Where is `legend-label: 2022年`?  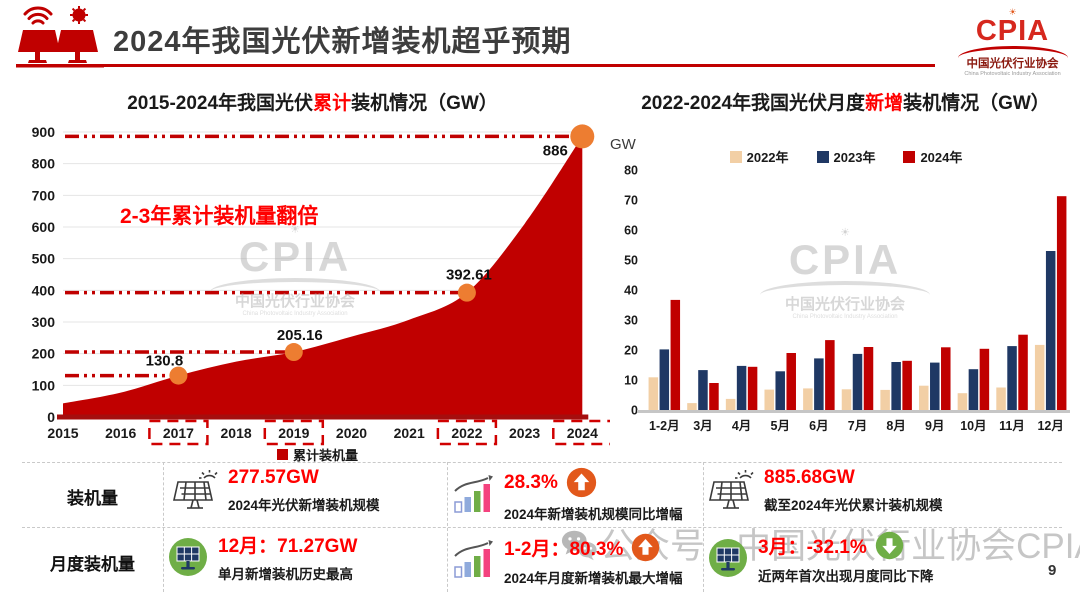
legend-label: 2022年 is located at coordinates (767, 157).